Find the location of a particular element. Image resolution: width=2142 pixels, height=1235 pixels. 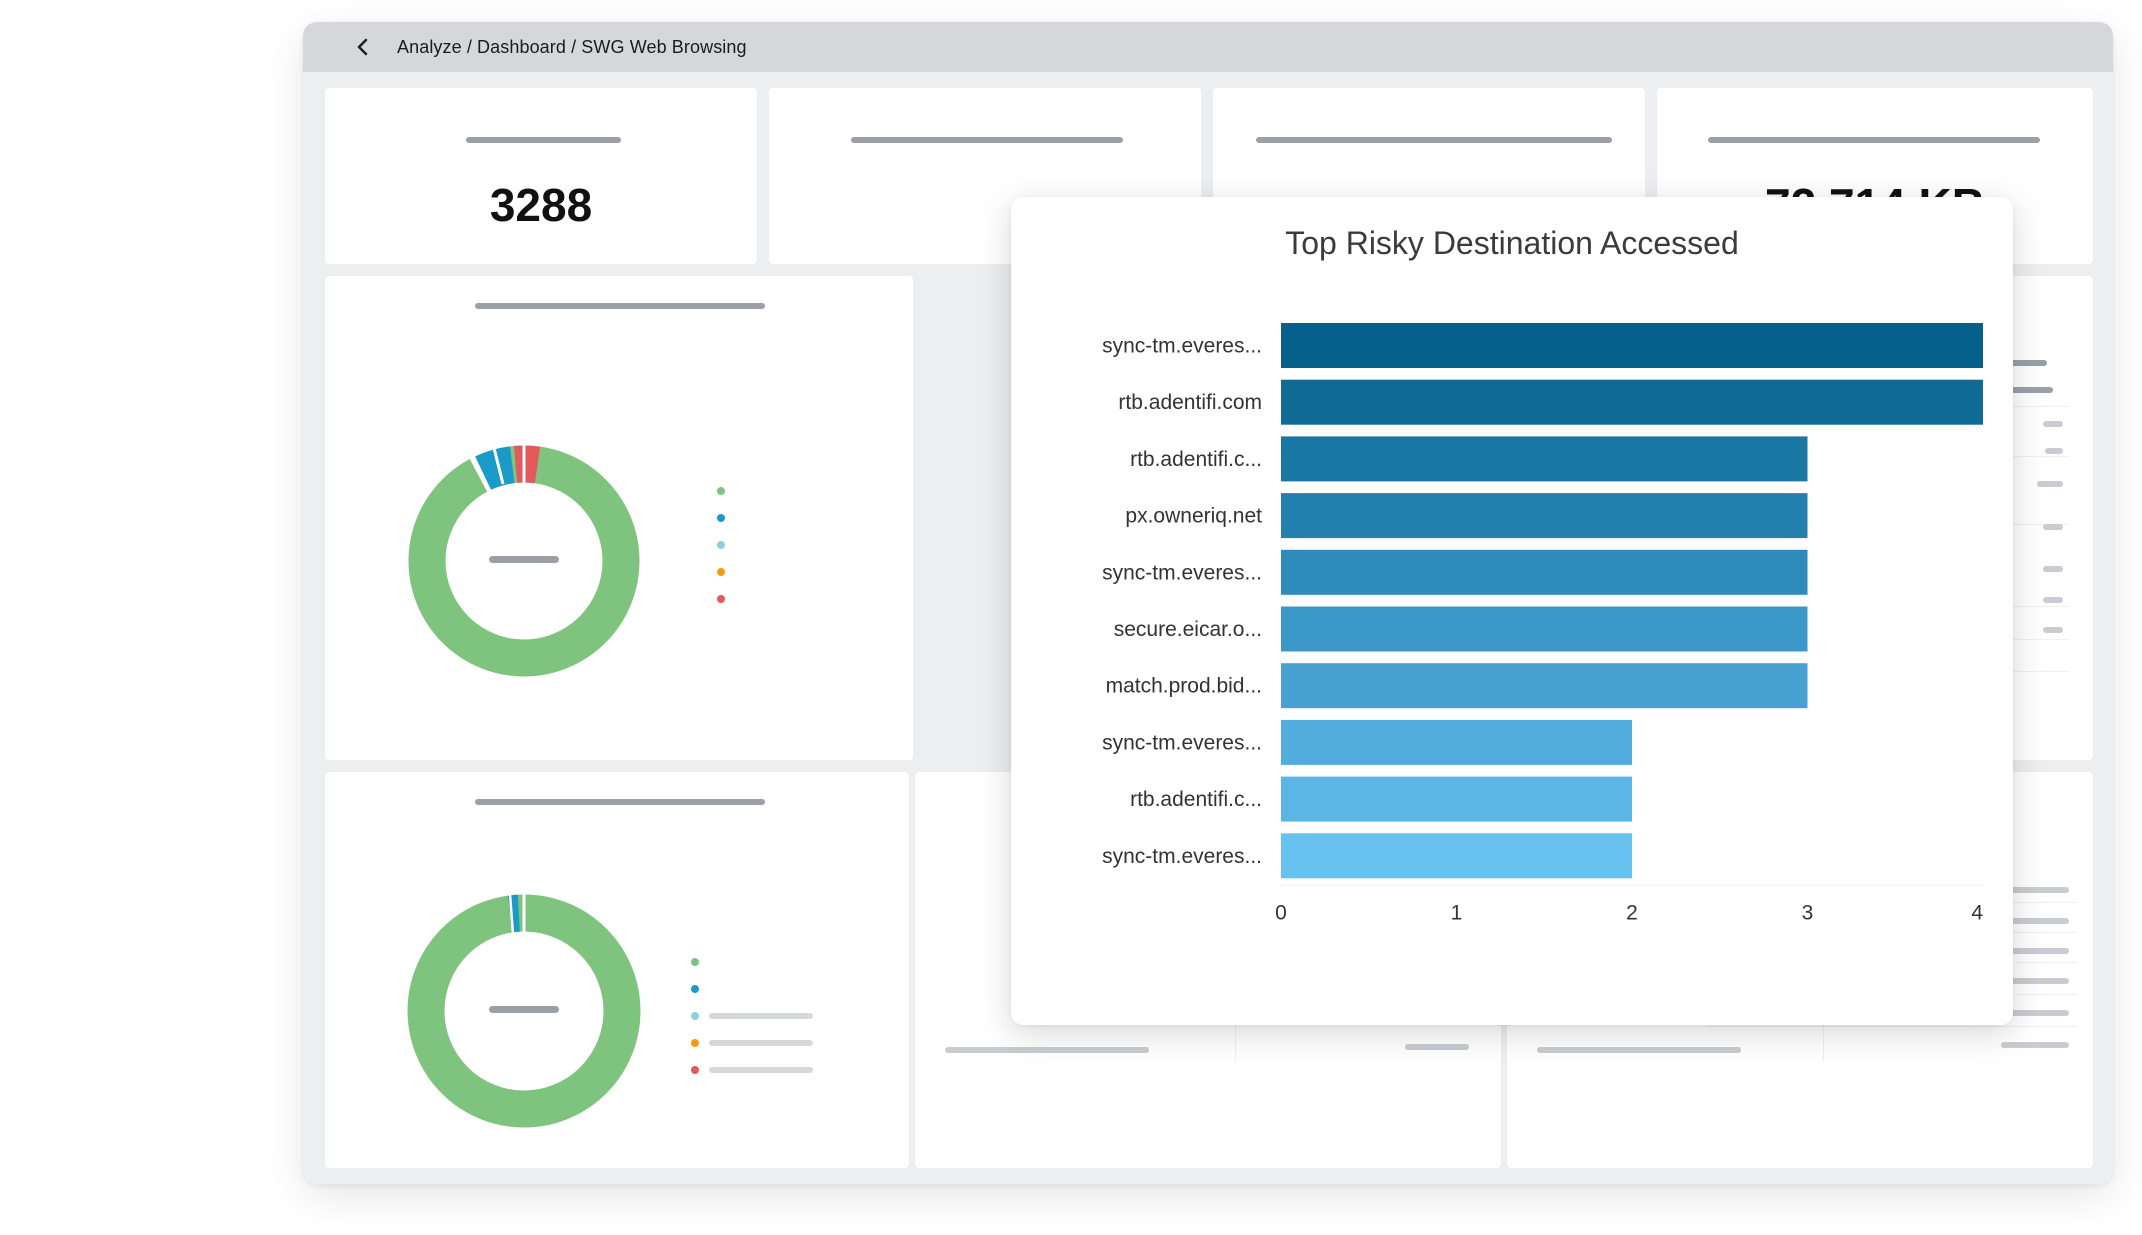

category-label: rtb.adentifi.com is located at coordinates (1190, 402).